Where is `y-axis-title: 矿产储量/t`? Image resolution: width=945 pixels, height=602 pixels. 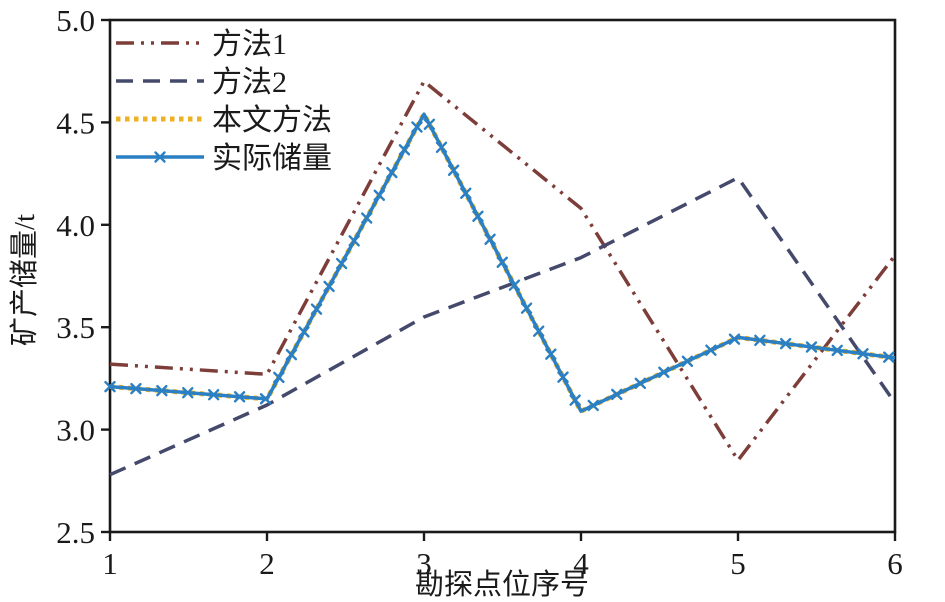
y-axis-title: 矿产储量/t is located at coordinates (24, 280).